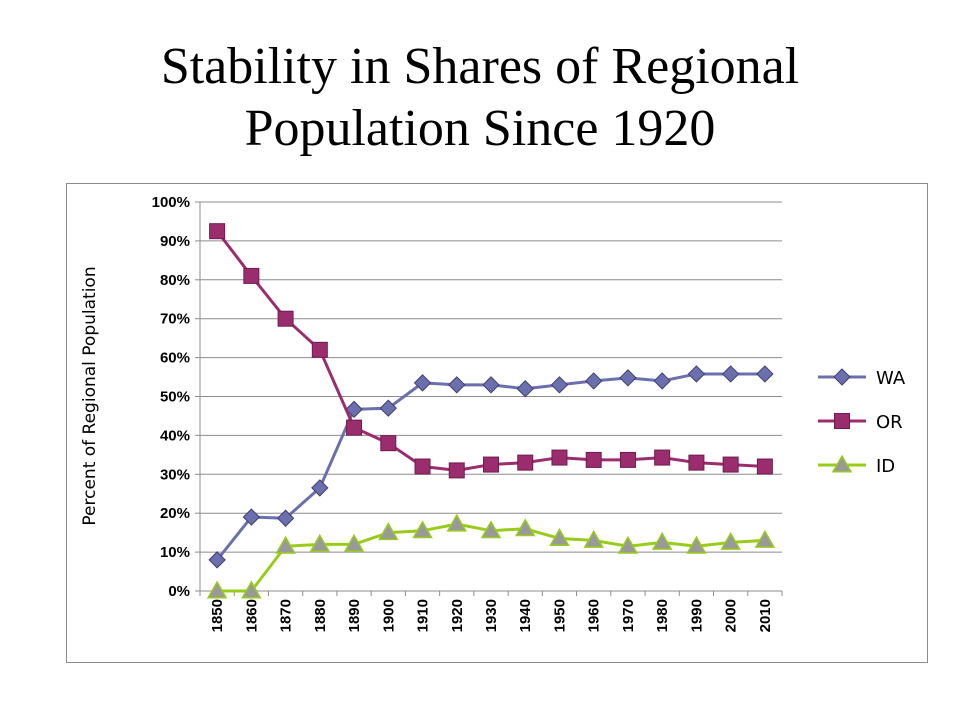 Image resolution: width=960 pixels, height=720 pixels. What do you see at coordinates (628, 615) in the screenshot?
I see `x-tick-label: 1970` at bounding box center [628, 615].